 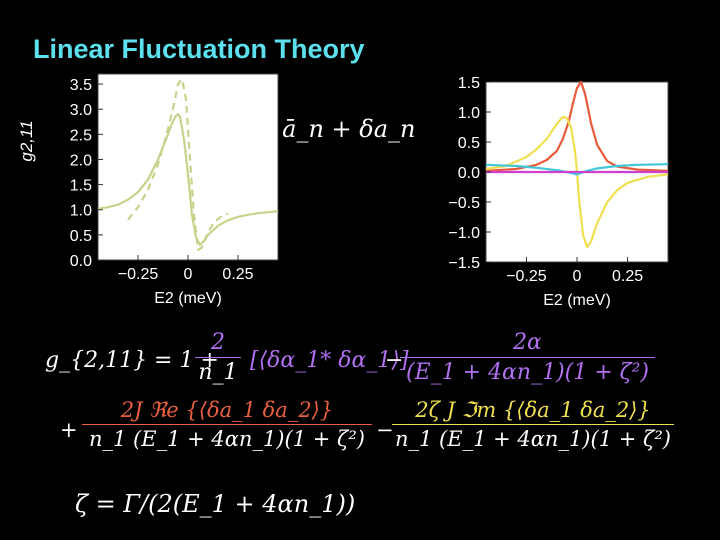 I want to click on minus-sign-2: −, so click(x=385, y=430).